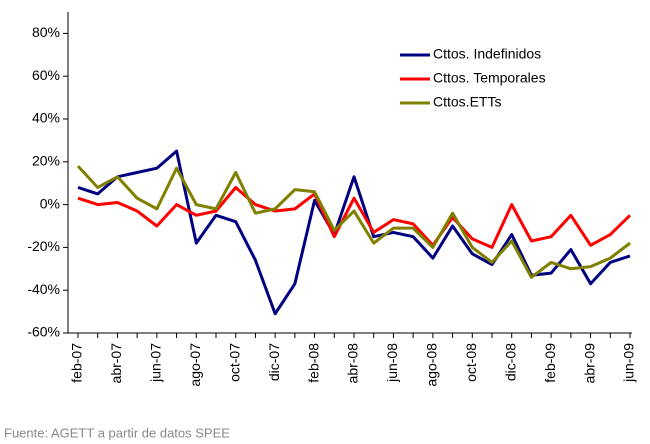 The height and width of the screenshot is (444, 650). Describe the element at coordinates (467, 102) in the screenshot. I see `legend-label: Cttos.ETTs` at that location.